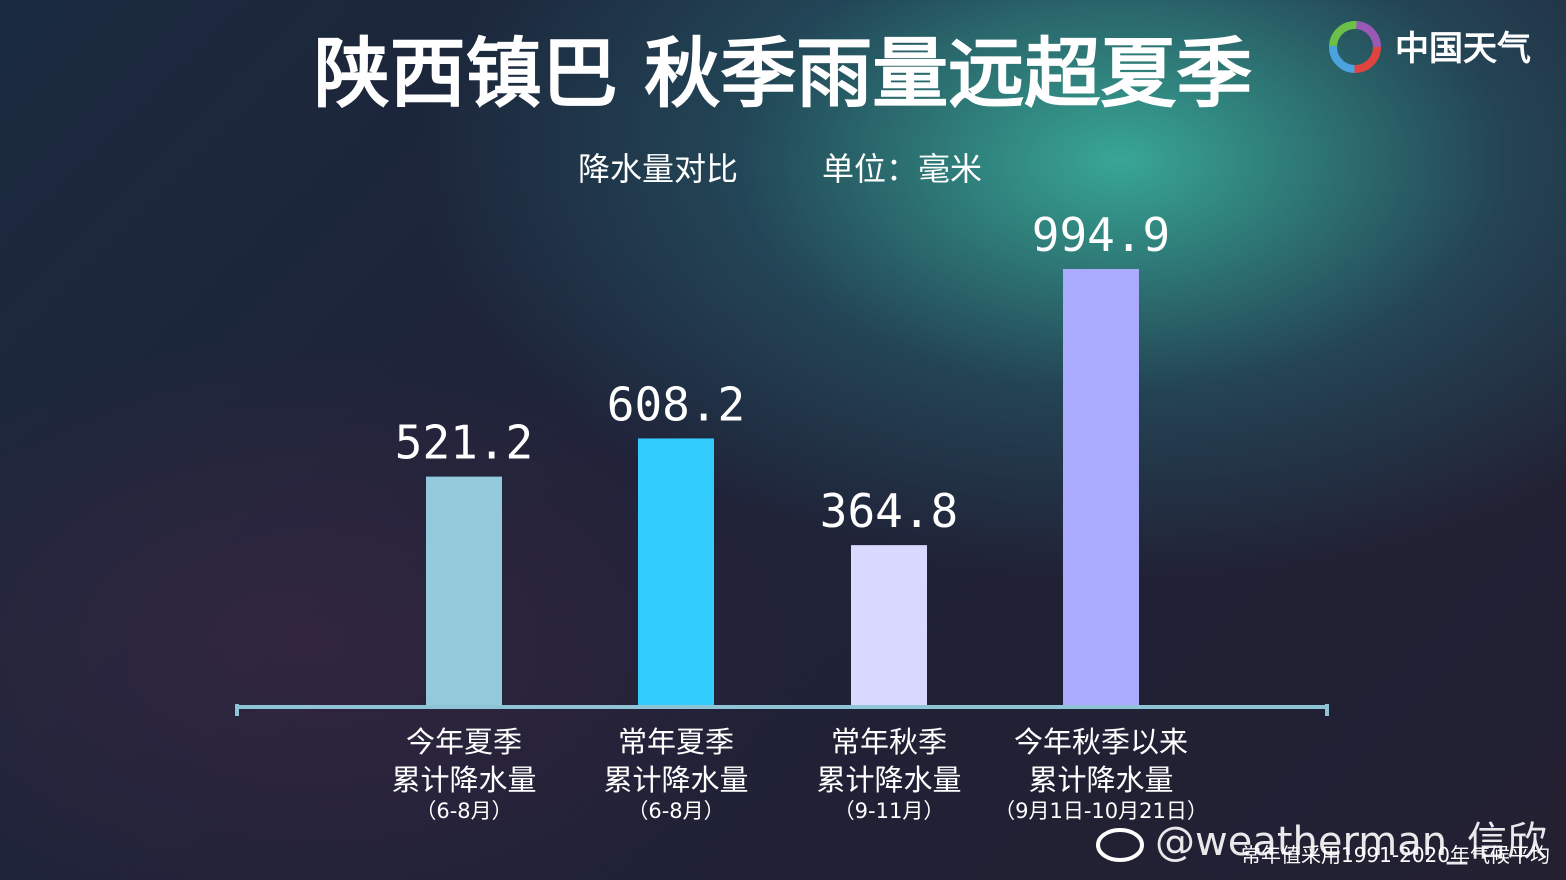  Describe the element at coordinates (1463, 49) in the screenshot. I see `logo-text: 中国天气` at that location.